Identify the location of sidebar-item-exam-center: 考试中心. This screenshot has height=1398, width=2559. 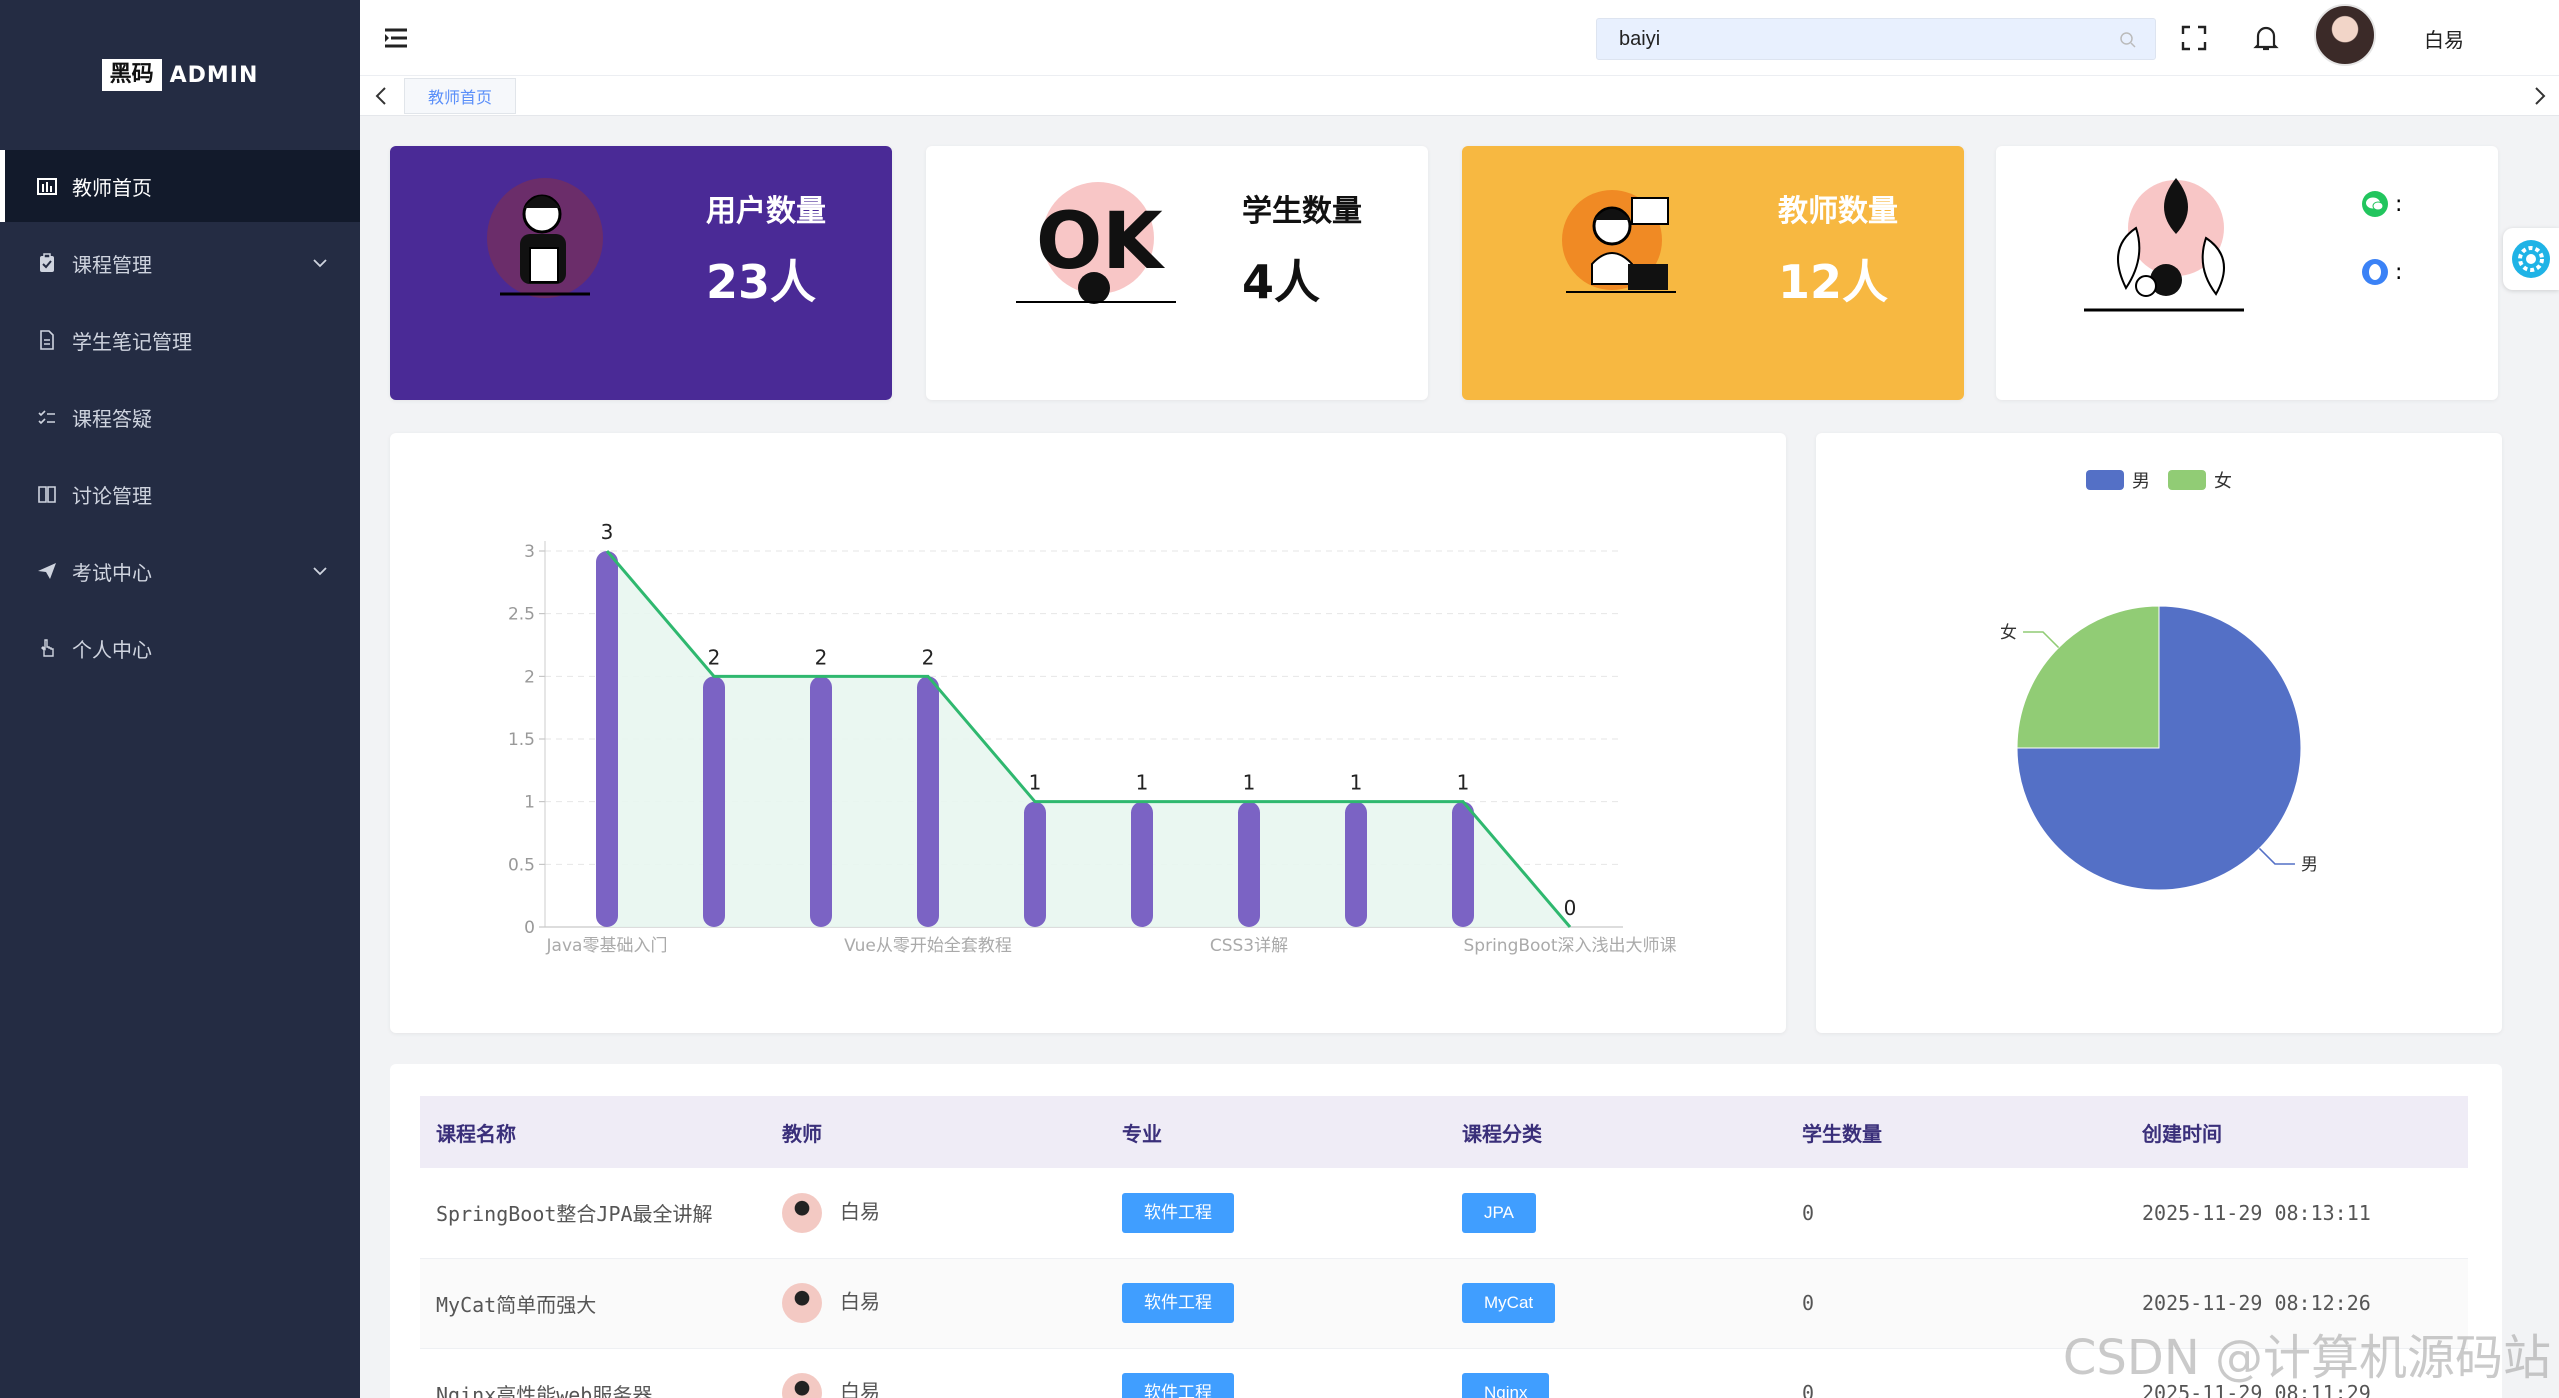
(180, 571).